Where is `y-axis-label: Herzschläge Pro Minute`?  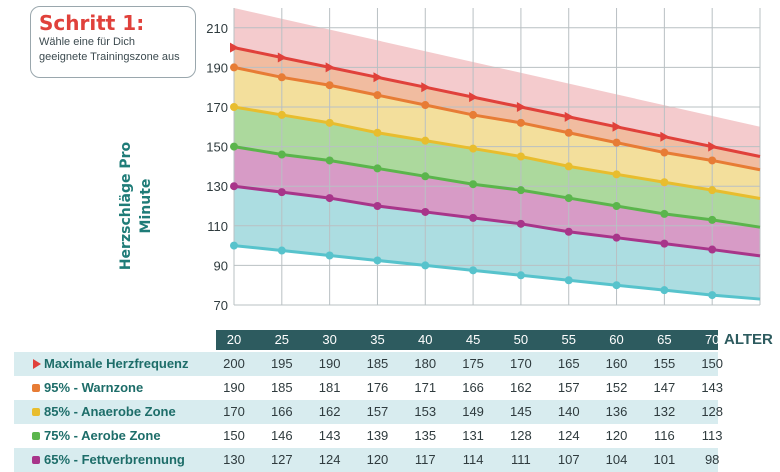
y-axis-label: Herzschläge Pro Minute is located at coordinates (136, 206).